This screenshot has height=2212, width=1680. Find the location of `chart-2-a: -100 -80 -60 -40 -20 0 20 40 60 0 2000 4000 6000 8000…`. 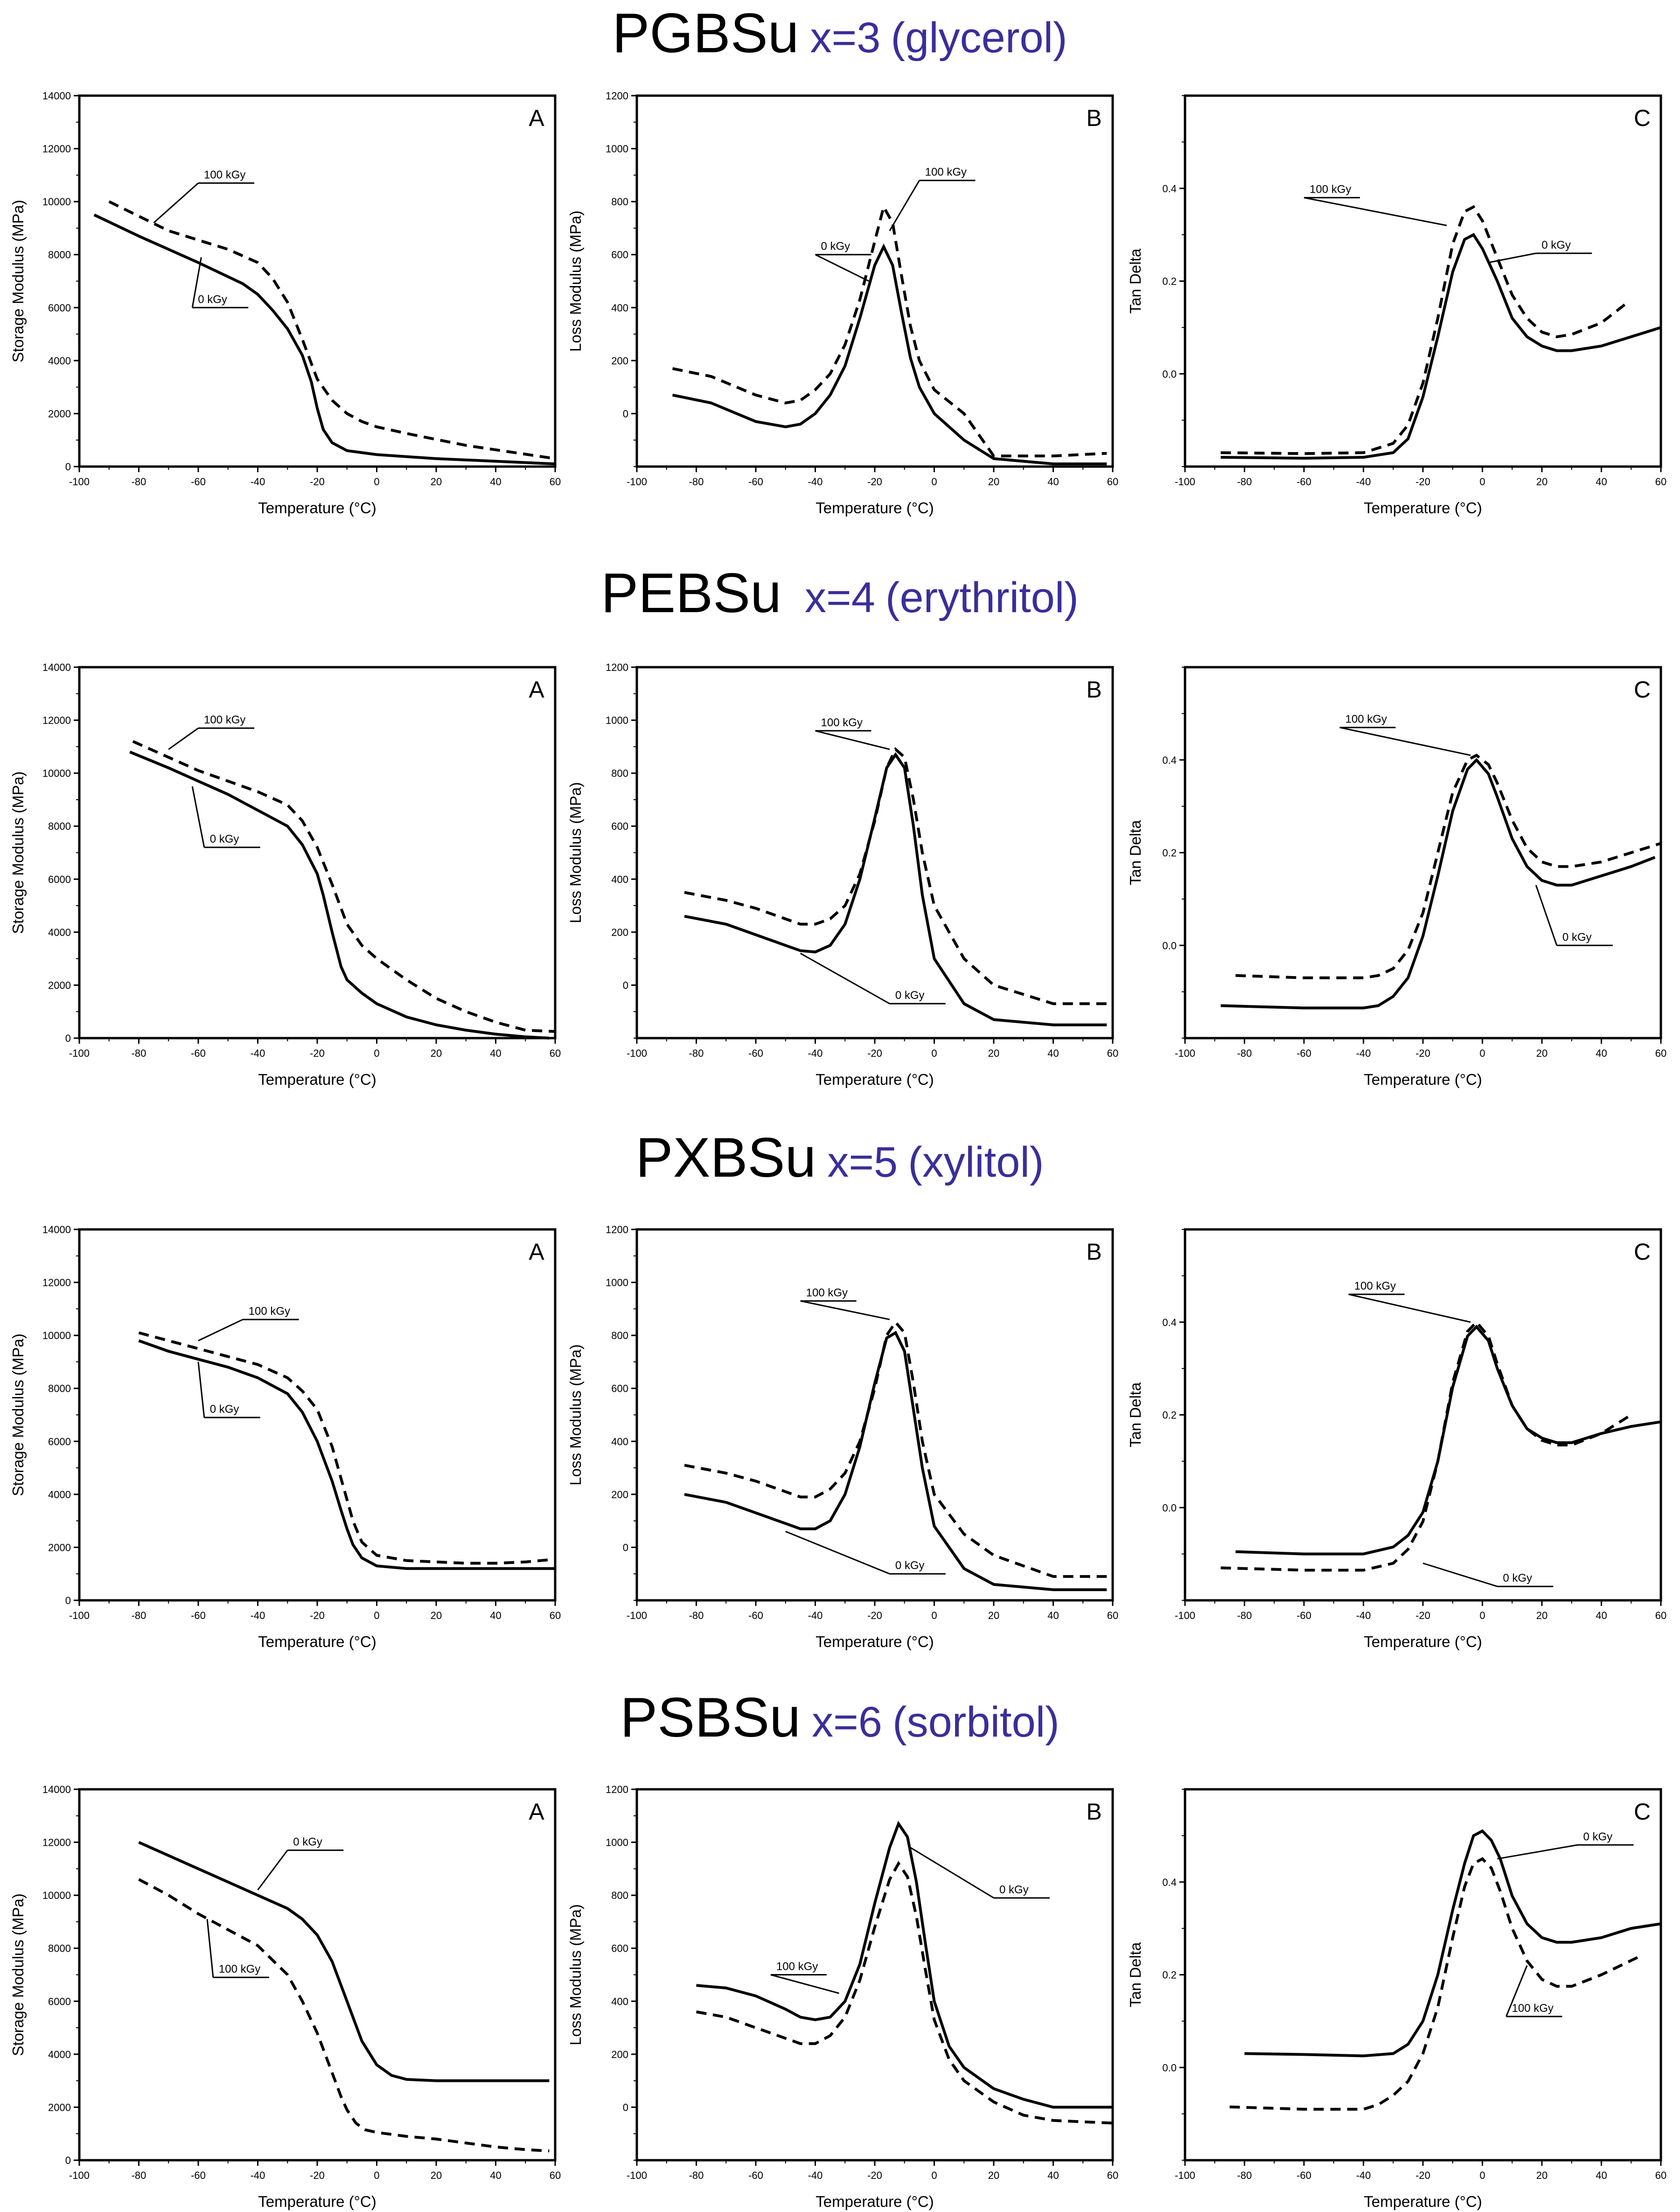

chart-2-a: -100 -80 -60 -40 -20 0 20 40 60 0 2000 4000 6000 8000… is located at coordinates (285, 875).